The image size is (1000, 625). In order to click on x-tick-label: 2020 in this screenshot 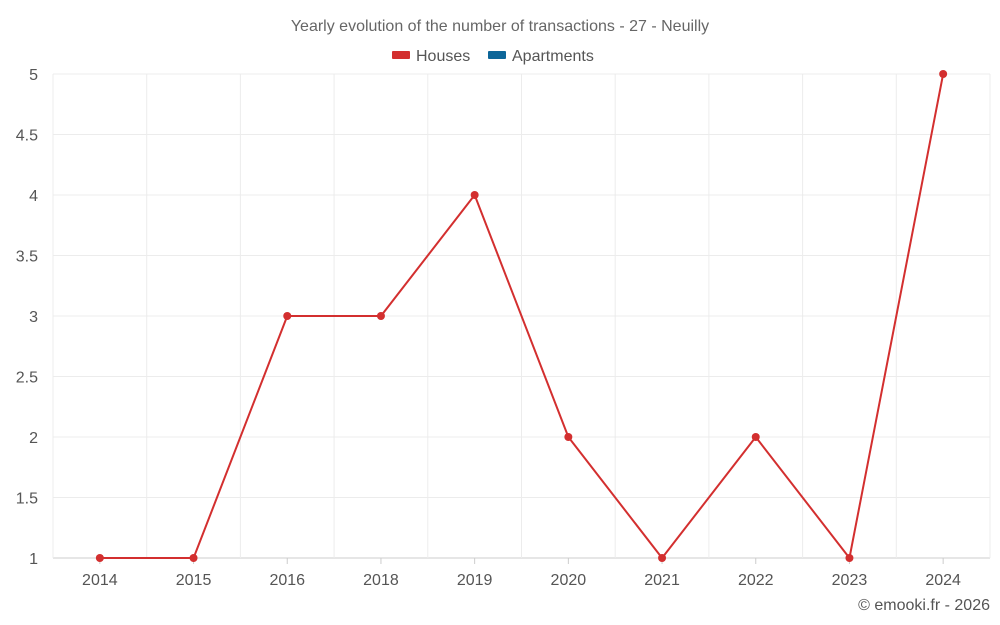, I will do `click(569, 580)`.